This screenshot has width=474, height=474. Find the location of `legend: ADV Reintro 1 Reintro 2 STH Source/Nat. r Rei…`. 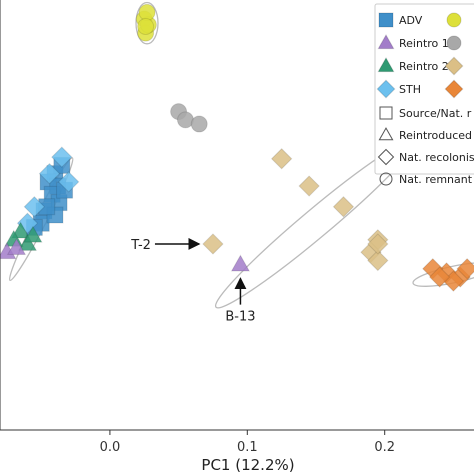

legend: ADV Reintro 1 Reintro 2 STH Source/Nat. r Rei… is located at coordinates (424, 94).